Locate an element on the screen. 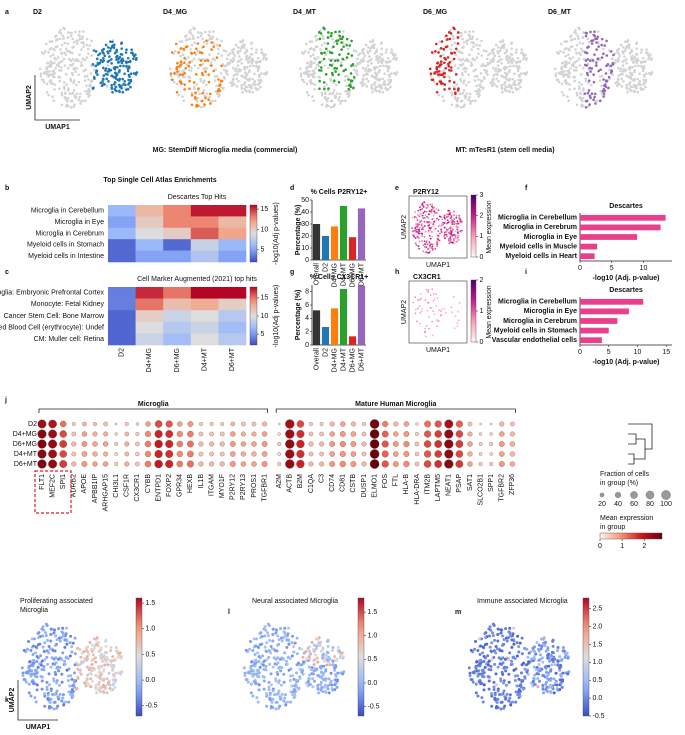  heatmap-cell is located at coordinates (149, 233).